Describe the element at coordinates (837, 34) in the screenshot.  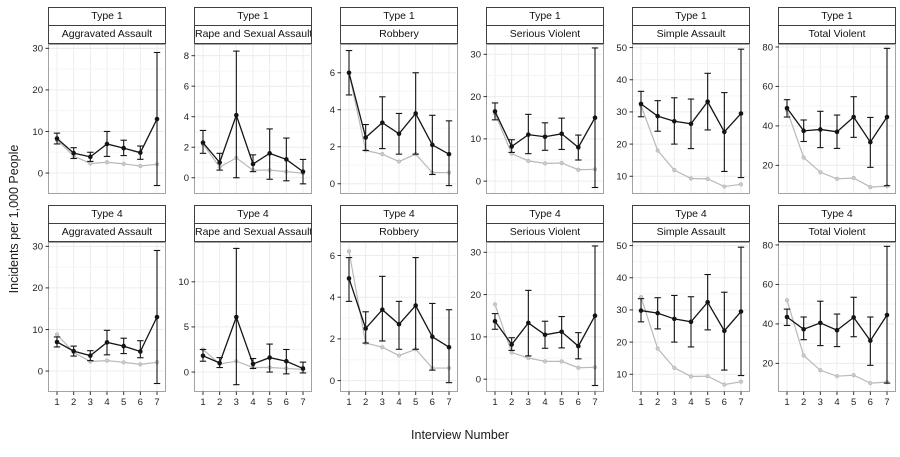
I see `facet-col-strip: Total Violent` at that location.